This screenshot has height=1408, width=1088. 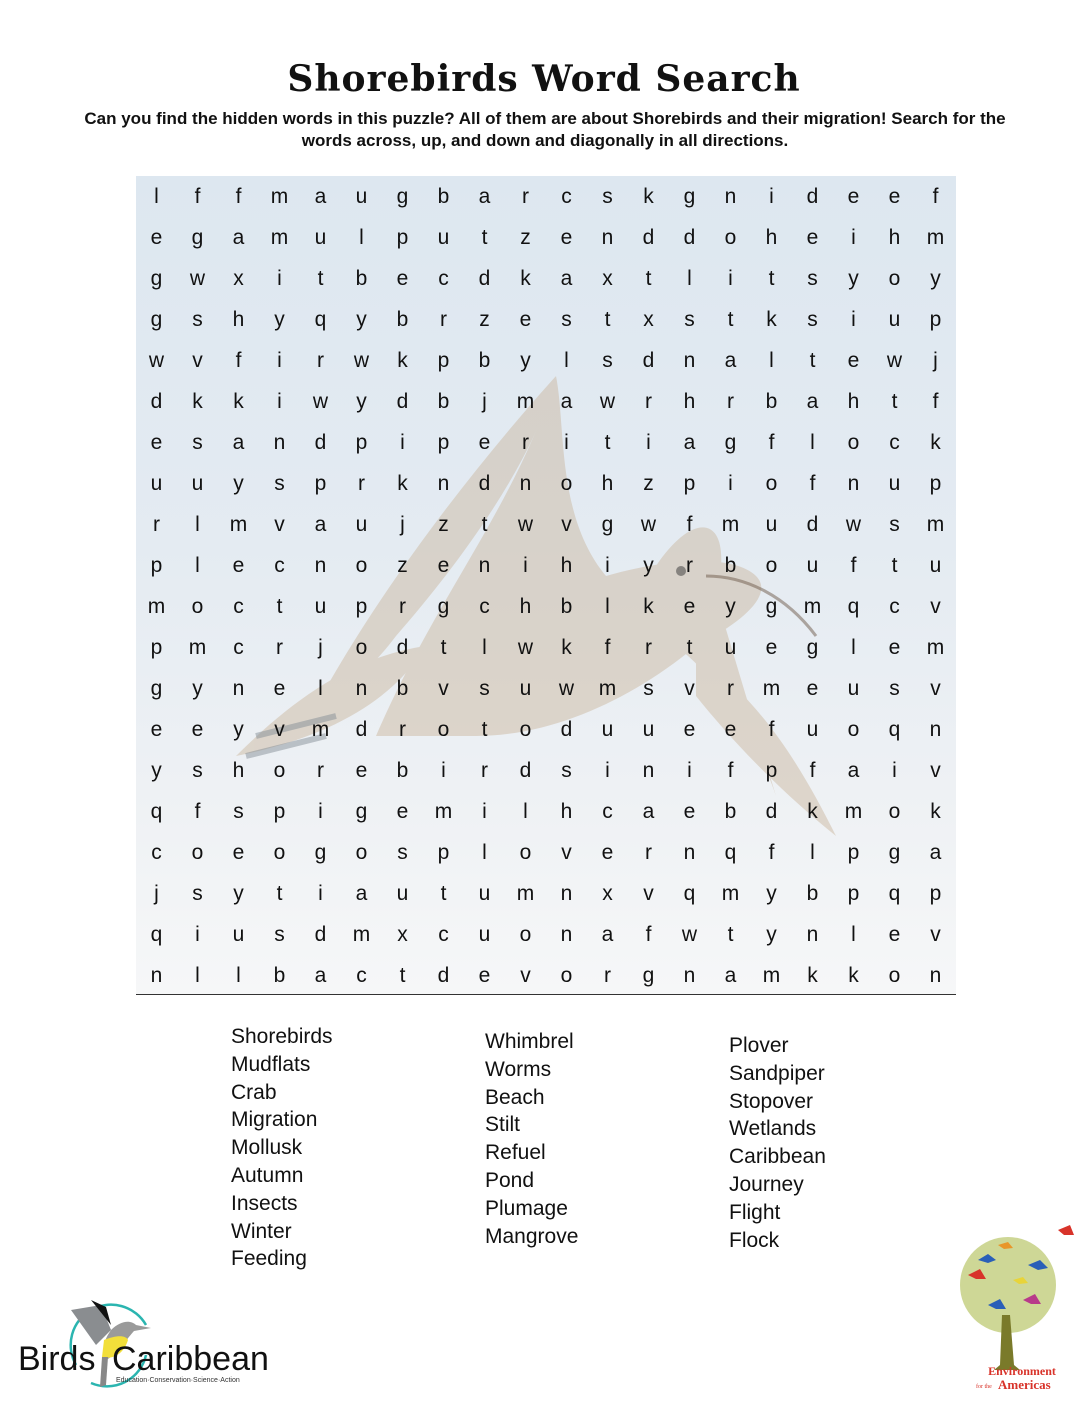 What do you see at coordinates (894, 893) in the screenshot?
I see `grid-letter: q` at bounding box center [894, 893].